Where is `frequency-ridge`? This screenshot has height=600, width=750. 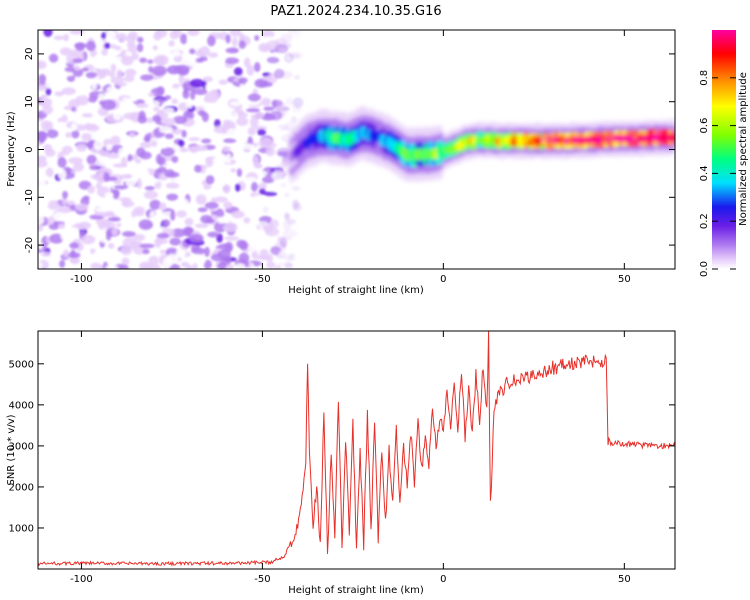 frequency-ridge is located at coordinates (481, 144).